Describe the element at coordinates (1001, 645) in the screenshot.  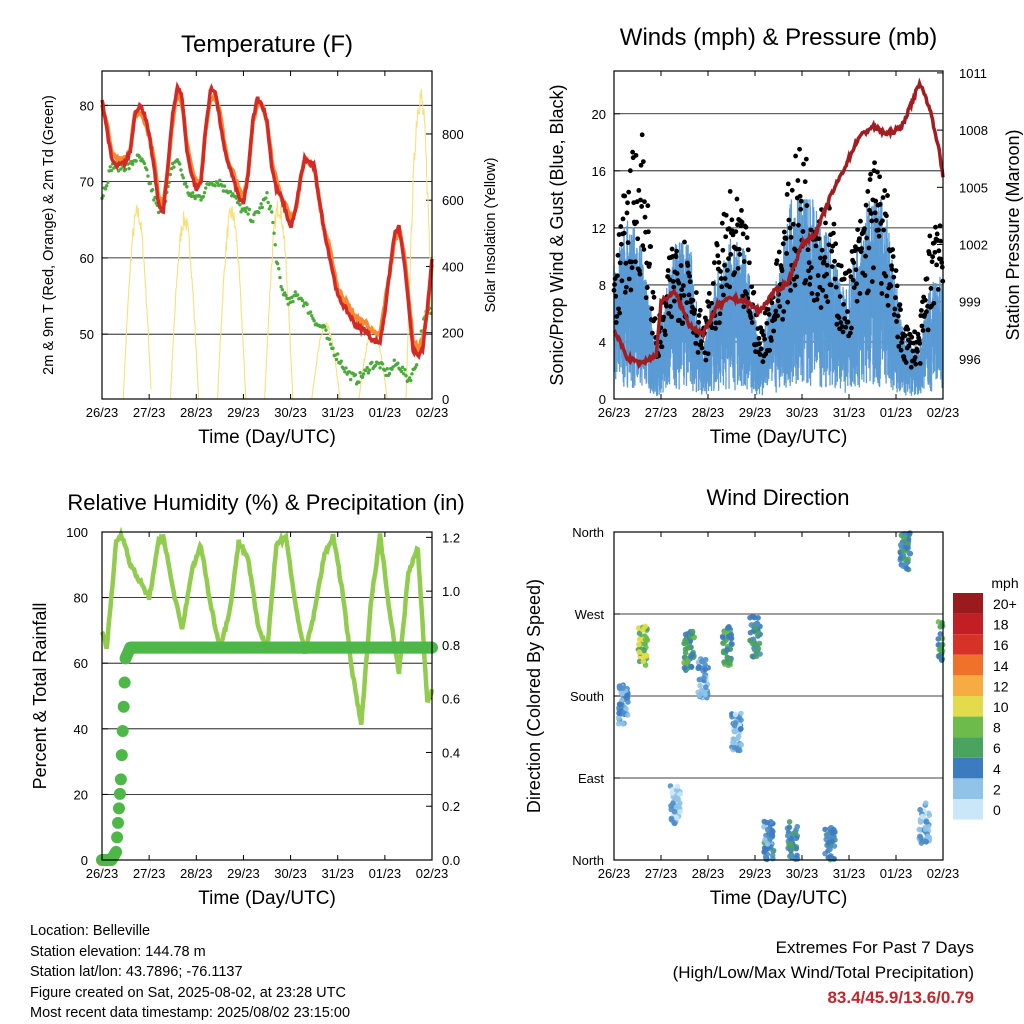
I see `speed-legend-label: 16` at that location.